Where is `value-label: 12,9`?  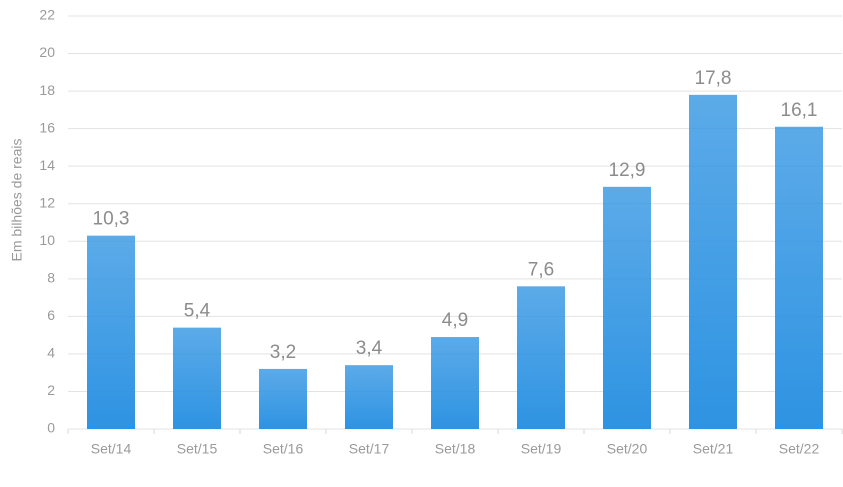
value-label: 12,9 is located at coordinates (627, 170).